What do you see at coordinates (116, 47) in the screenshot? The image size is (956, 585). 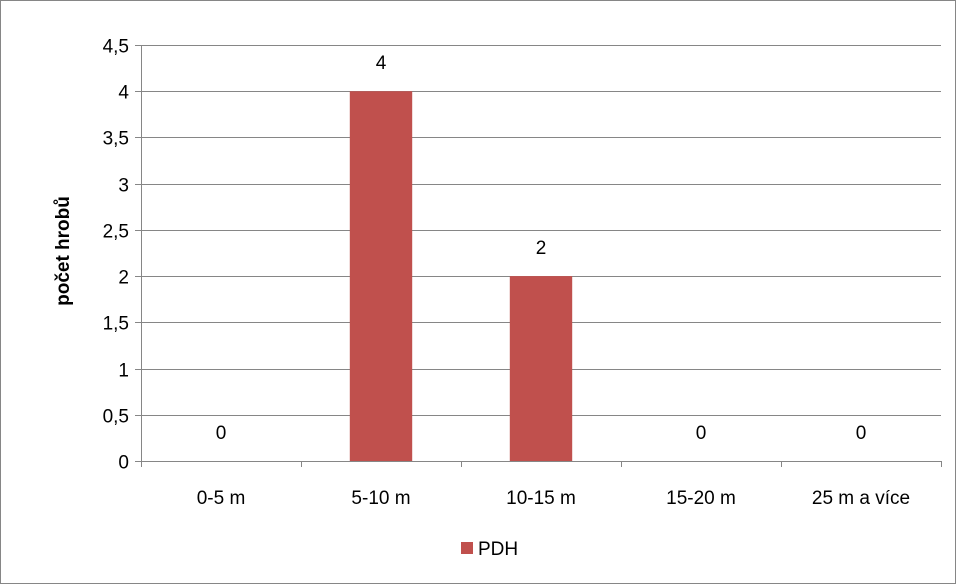 I see `y-tick-label: 4,5` at bounding box center [116, 47].